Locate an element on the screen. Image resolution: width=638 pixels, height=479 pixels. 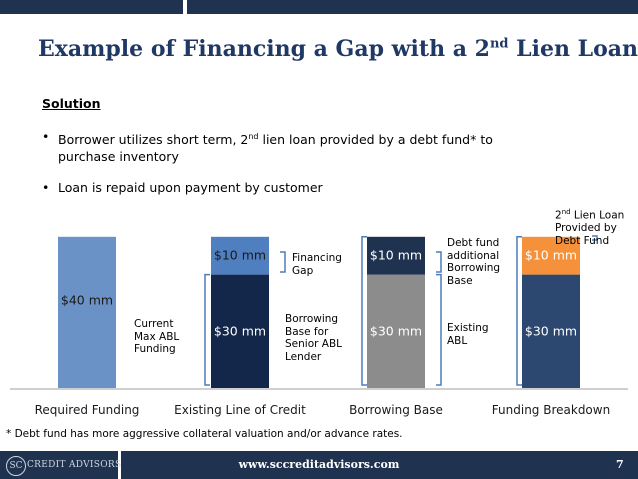
bullet-text: Loan is repaid upon payment by customer is located at coordinates (190, 187).